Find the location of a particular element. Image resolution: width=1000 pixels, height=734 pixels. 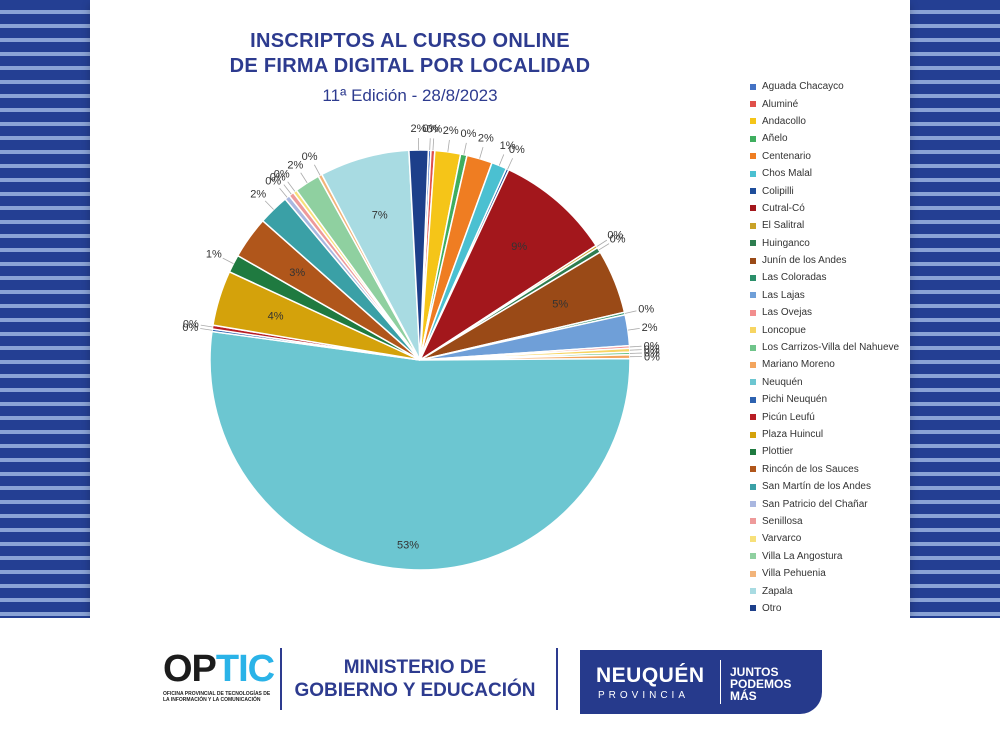

pie-label-centenario: 2% is located at coordinates (486, 139).